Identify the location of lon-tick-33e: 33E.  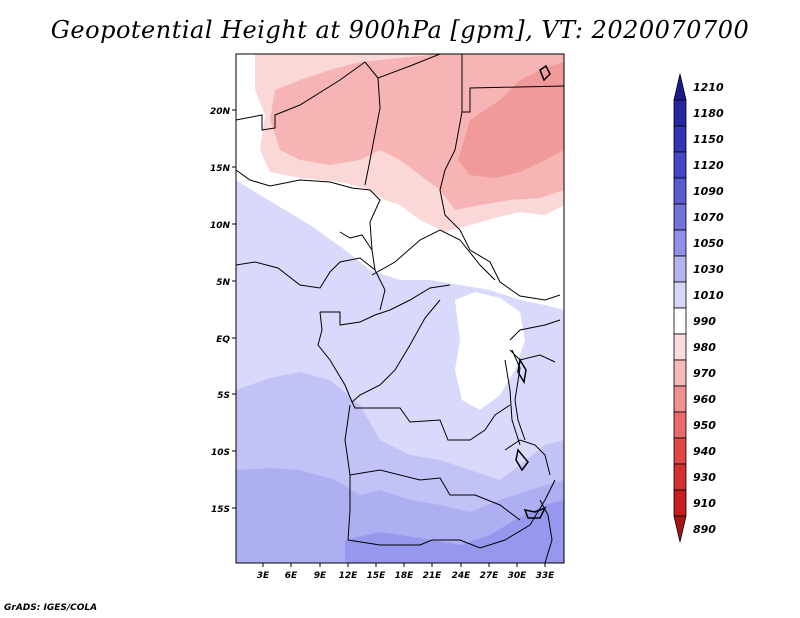
(546, 576).